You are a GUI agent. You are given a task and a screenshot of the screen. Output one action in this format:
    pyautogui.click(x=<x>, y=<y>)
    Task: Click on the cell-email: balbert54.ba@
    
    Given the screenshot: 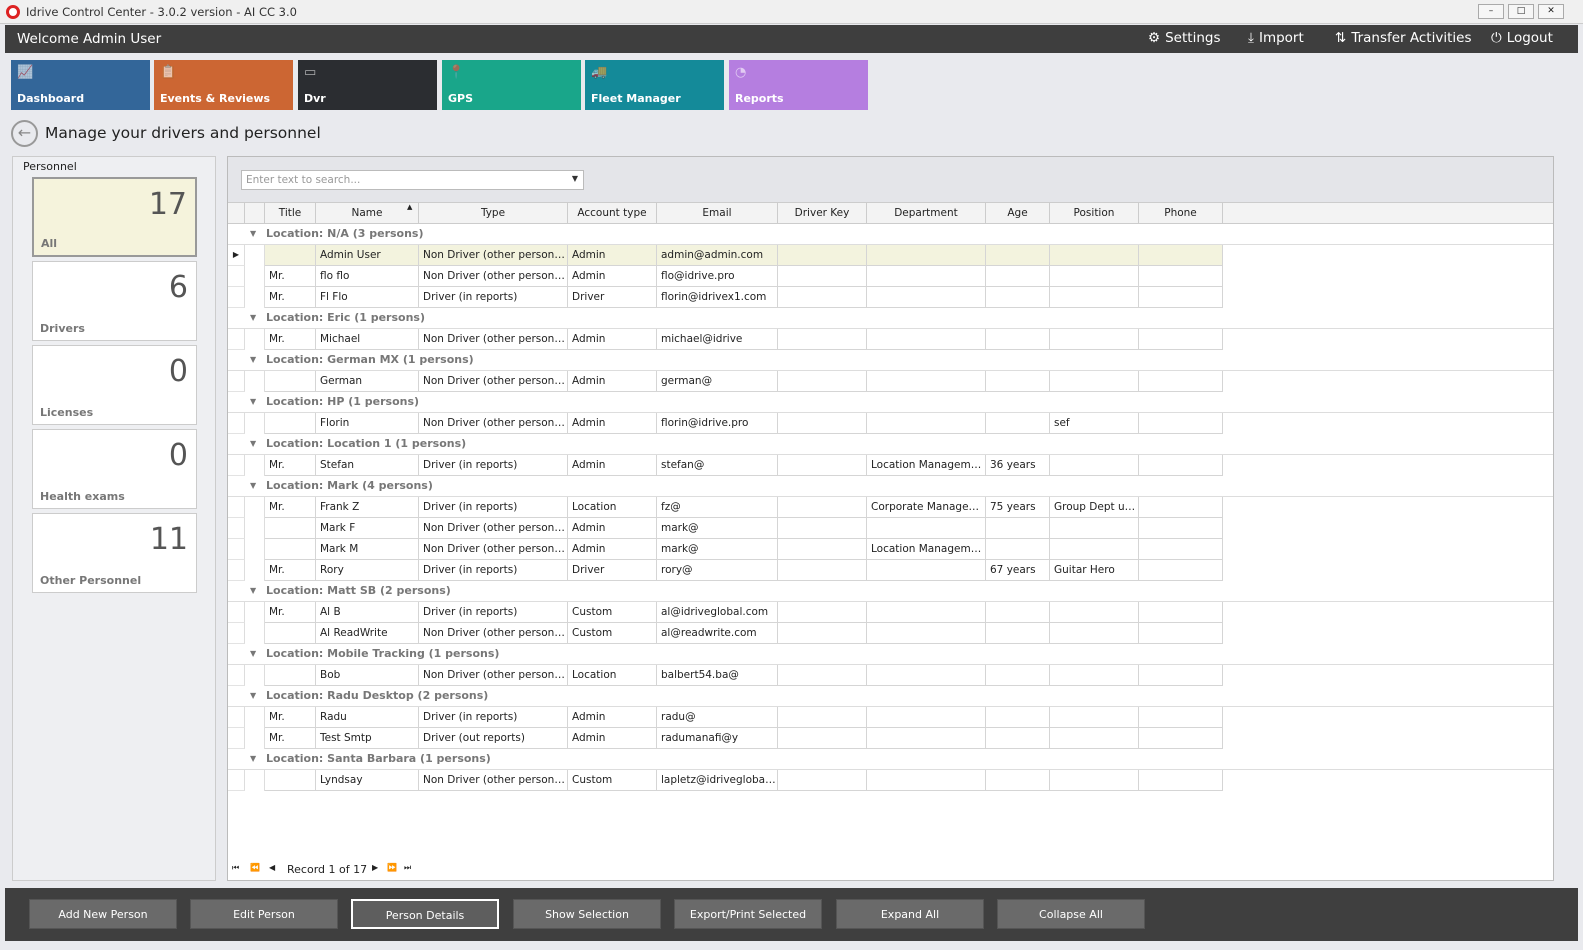 What is the action you would take?
    pyautogui.click(x=717, y=675)
    